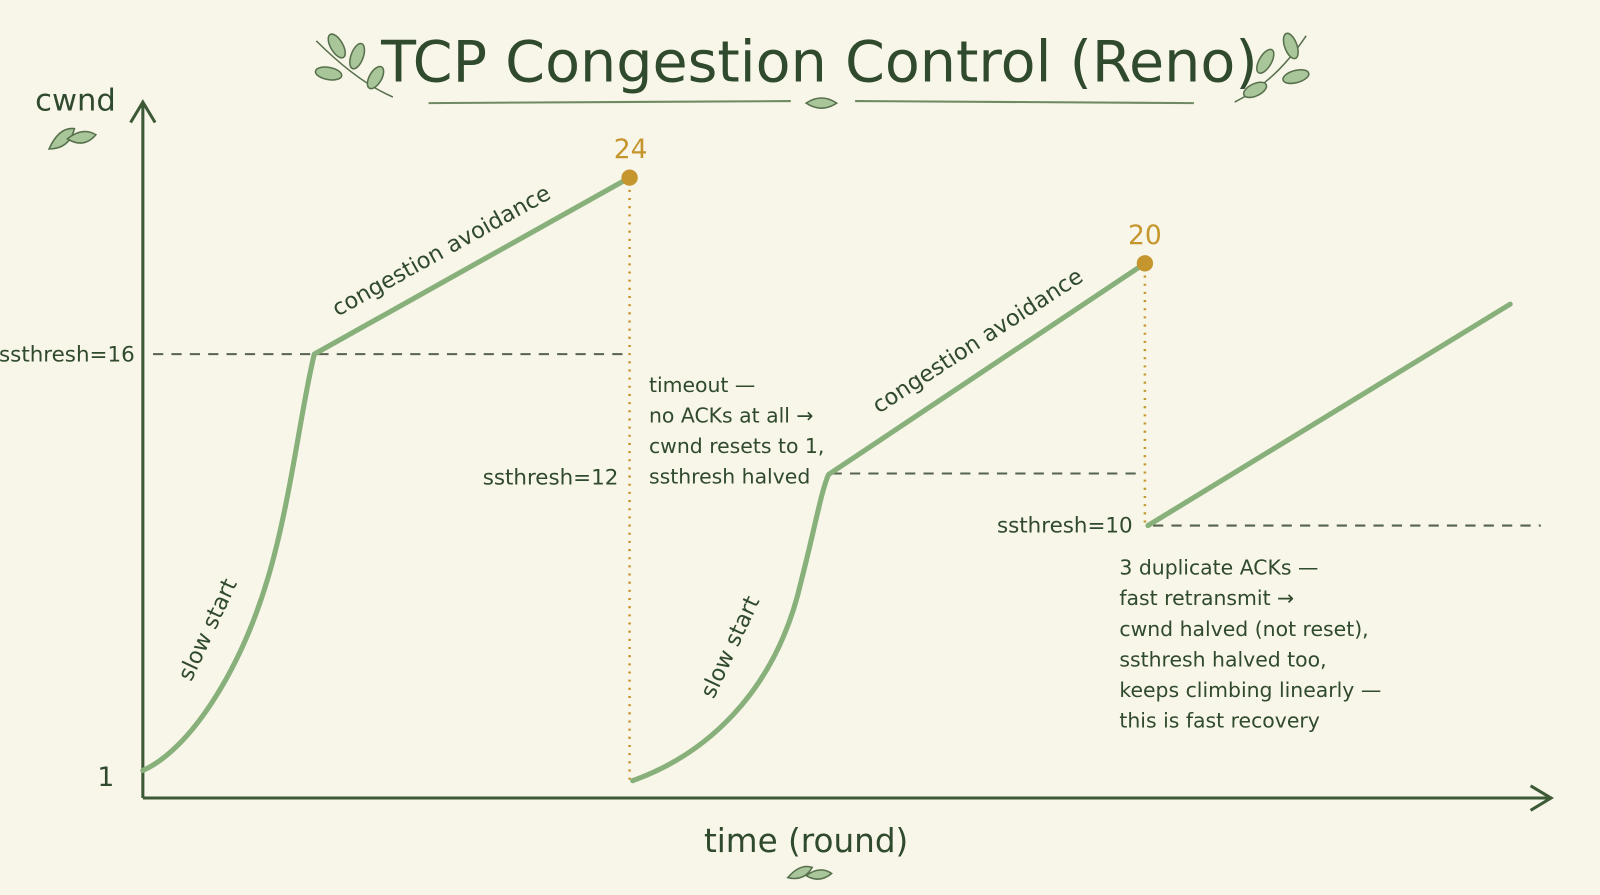 This screenshot has height=895, width=1600. I want to click on annotation-line: ssthresh halved too,, so click(1222, 659).